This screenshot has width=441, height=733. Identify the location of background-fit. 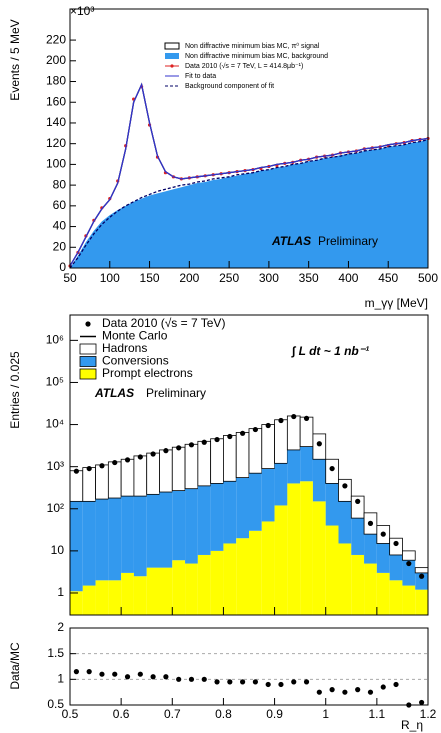
(249, 203).